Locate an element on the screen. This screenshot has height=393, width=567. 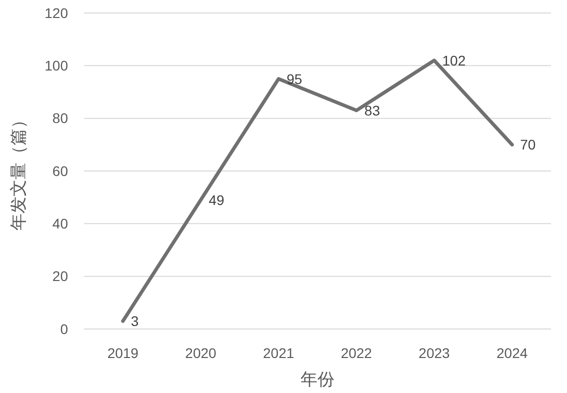
x-tick-label: 2023 is located at coordinates (434, 353).